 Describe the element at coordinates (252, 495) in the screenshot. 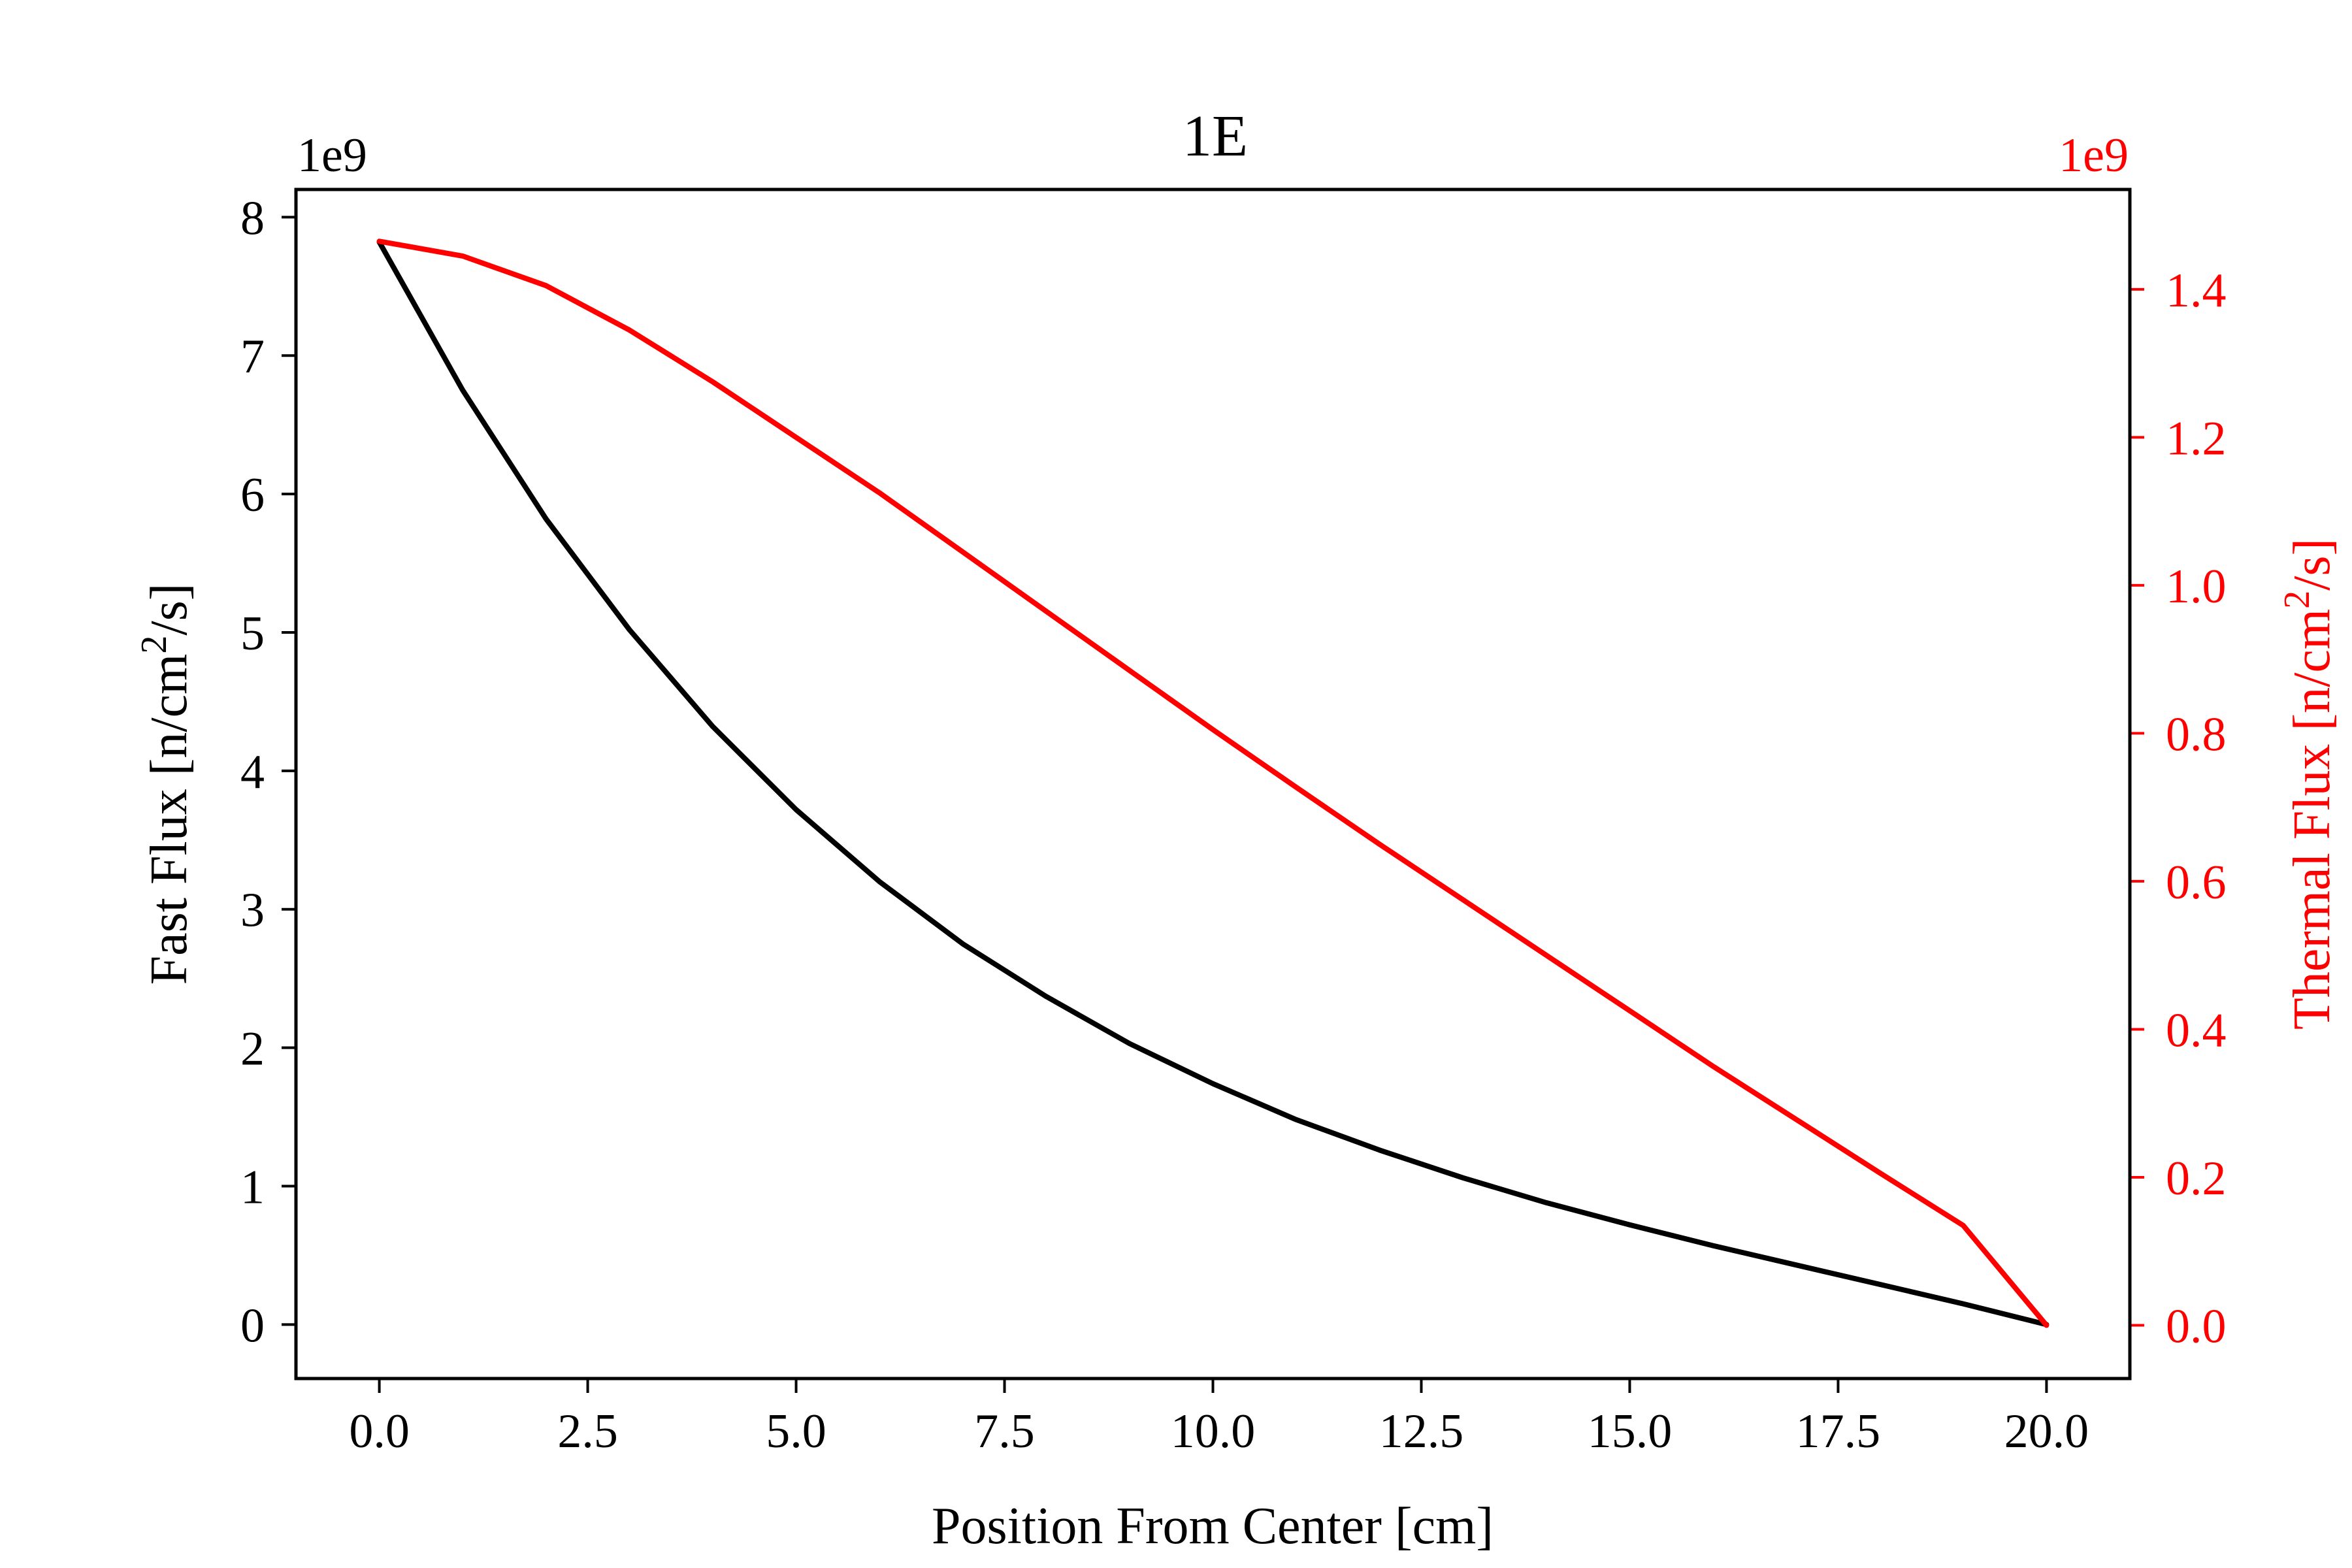

I see `left-y-tick-label: 6` at that location.